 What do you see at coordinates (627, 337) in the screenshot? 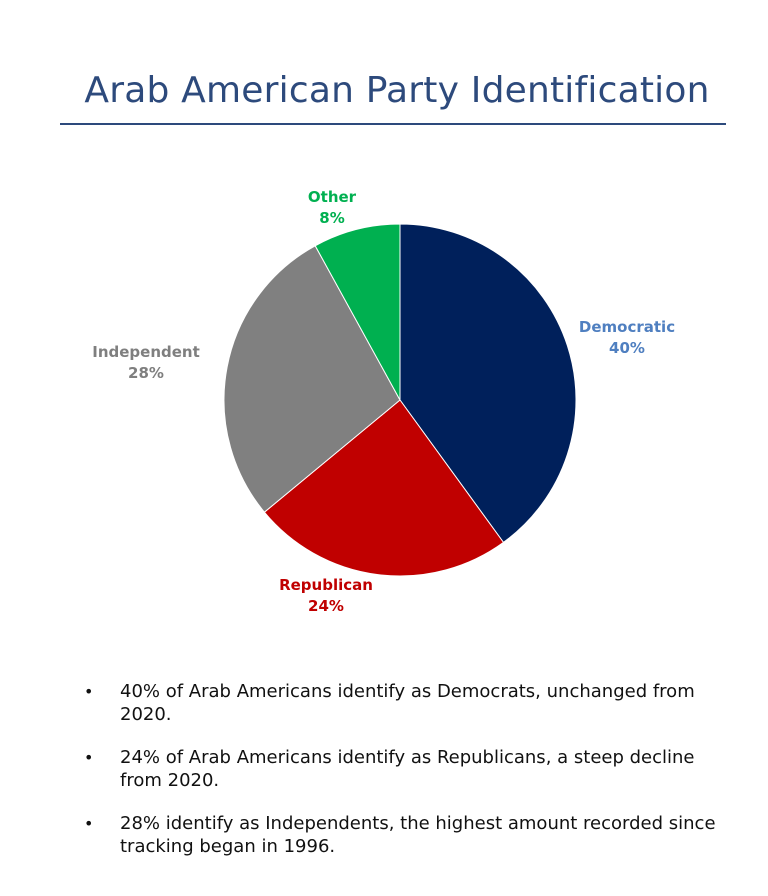
I see `slice-label-democratic: Democratic 40%` at bounding box center [627, 337].